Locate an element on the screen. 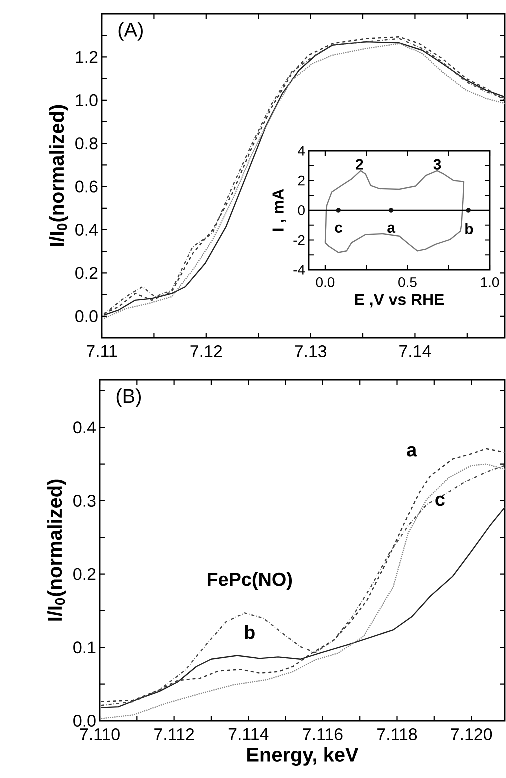 The image size is (506, 778). x-tick-label: 1.0 is located at coordinates (490, 282).